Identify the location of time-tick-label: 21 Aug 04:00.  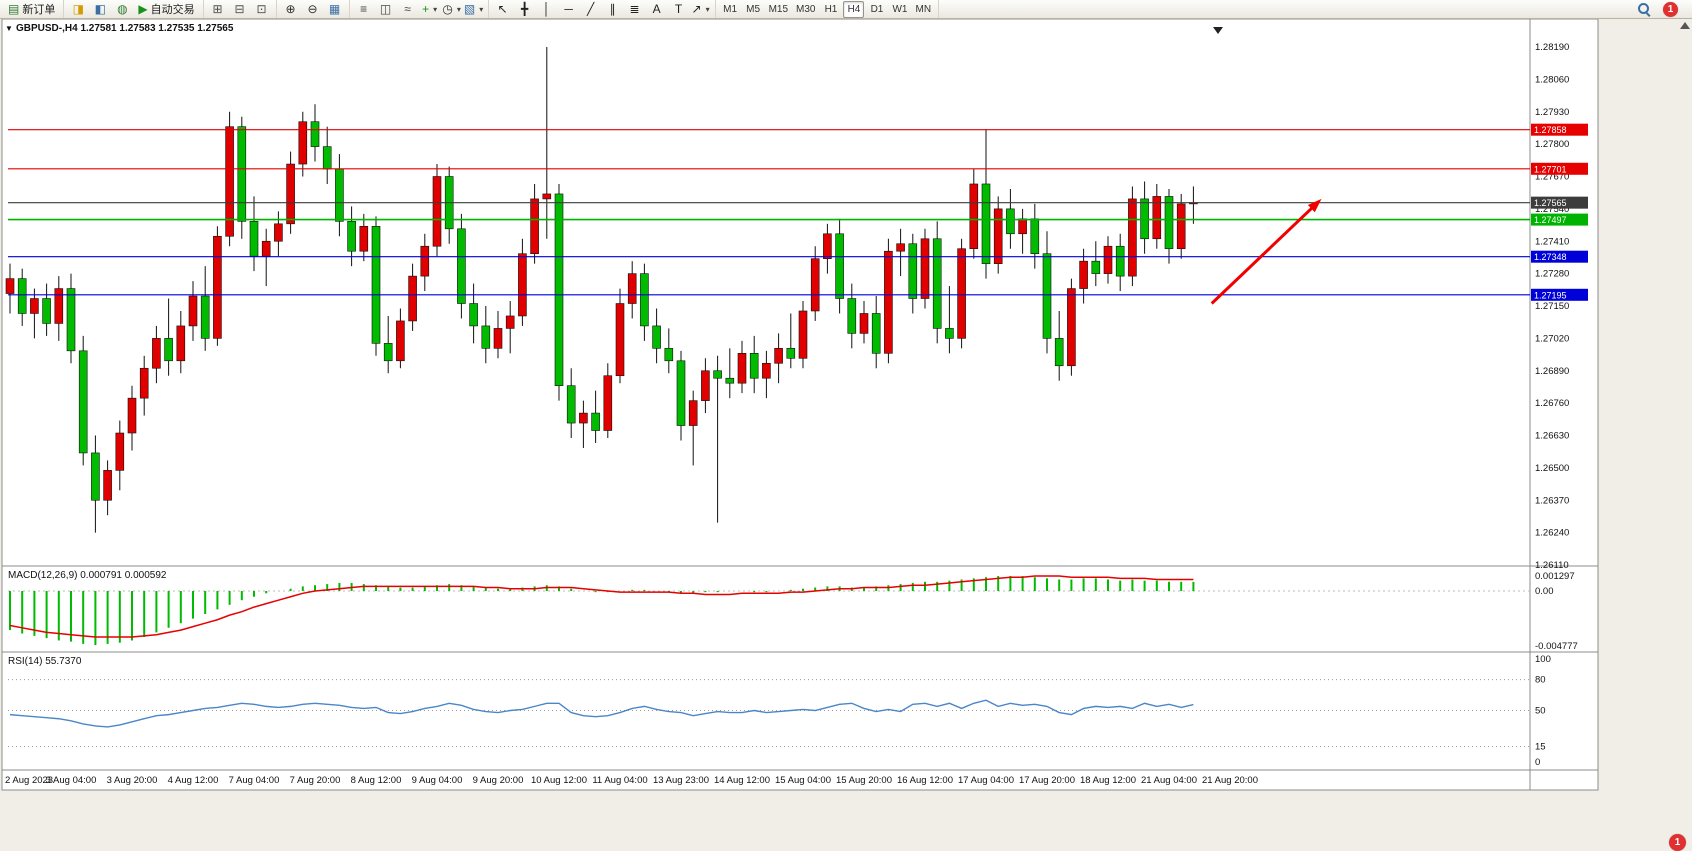
(1169, 780).